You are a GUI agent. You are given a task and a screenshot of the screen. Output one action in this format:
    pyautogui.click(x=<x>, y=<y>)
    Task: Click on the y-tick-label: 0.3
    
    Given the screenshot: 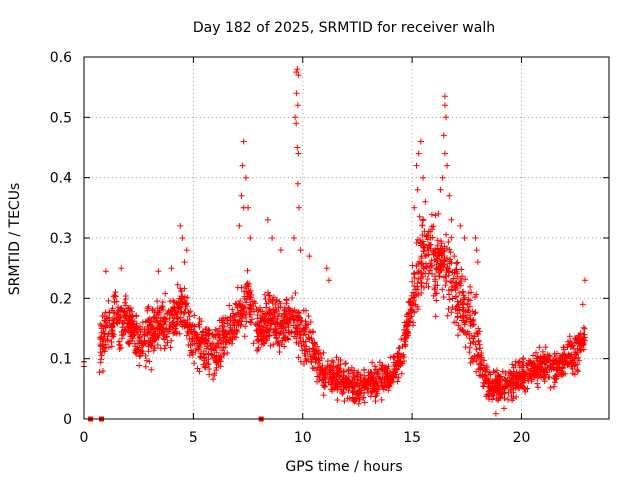 What is the action you would take?
    pyautogui.click(x=61, y=239)
    